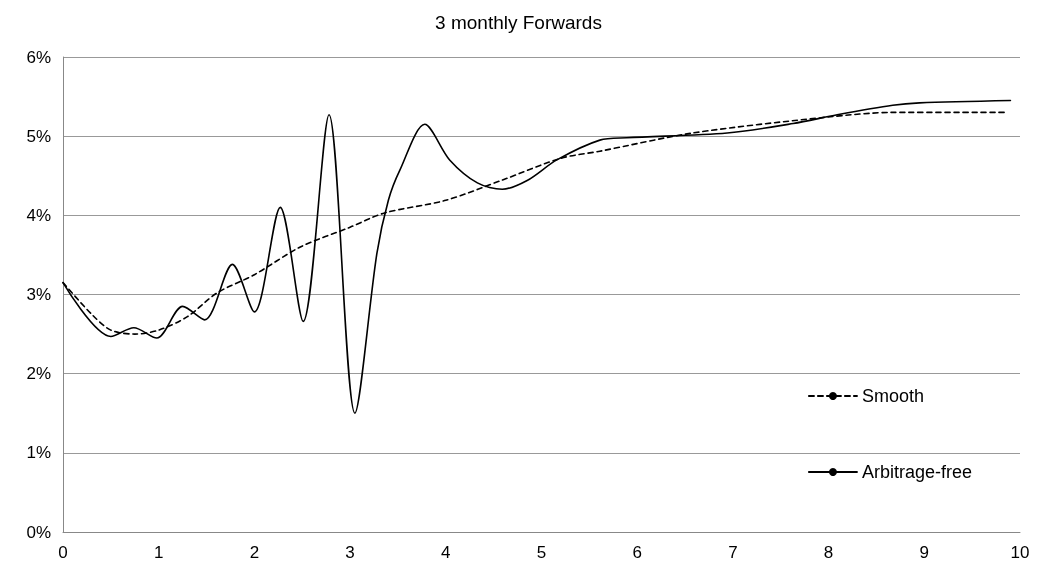  Describe the element at coordinates (1020, 552) in the screenshot. I see `x-tick-label: 10` at that location.